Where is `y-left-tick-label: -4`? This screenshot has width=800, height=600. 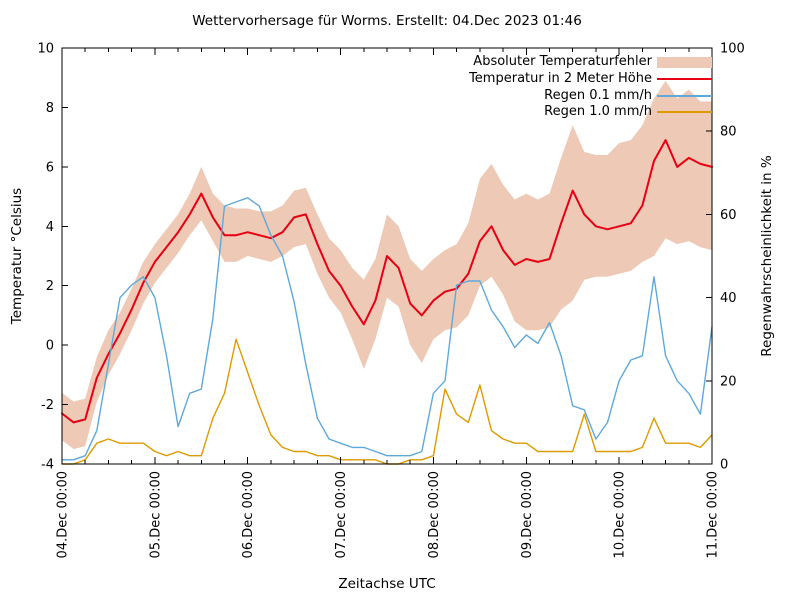
y-left-tick-label: -4 is located at coordinates (47, 465).